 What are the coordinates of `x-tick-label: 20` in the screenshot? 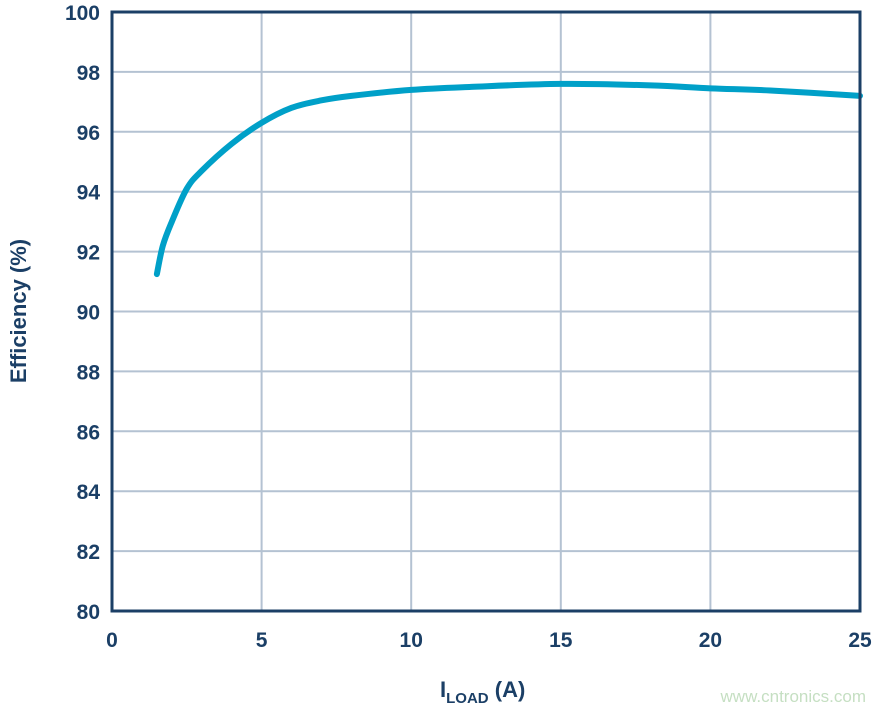 It's located at (710, 640).